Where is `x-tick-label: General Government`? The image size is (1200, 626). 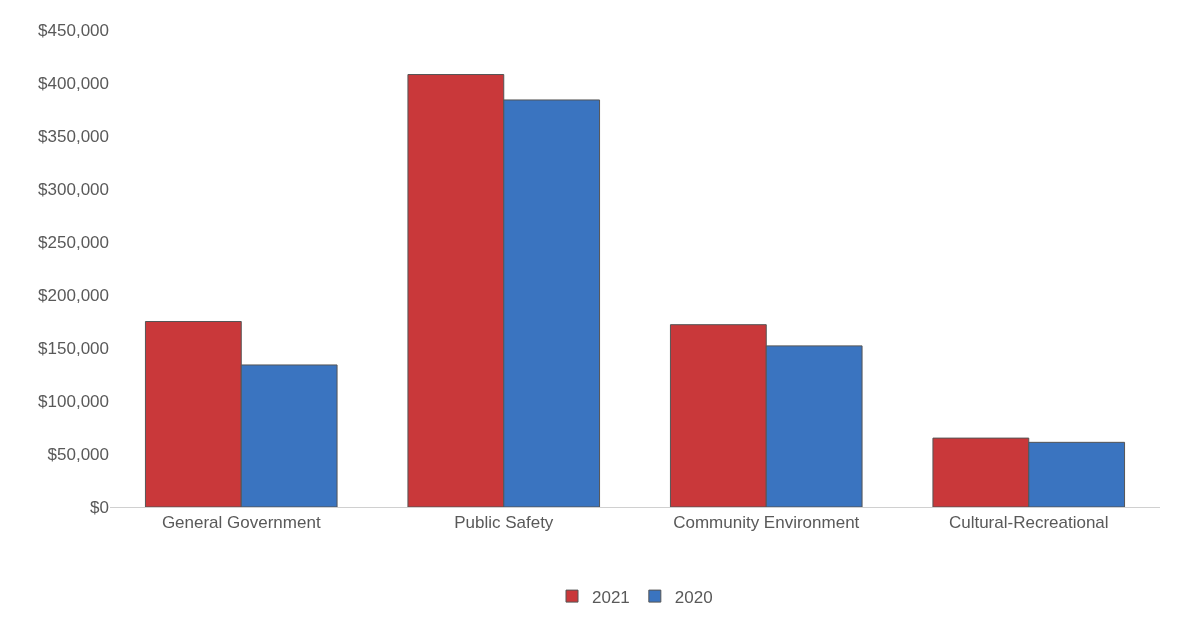 x-tick-label: General Government is located at coordinates (241, 523).